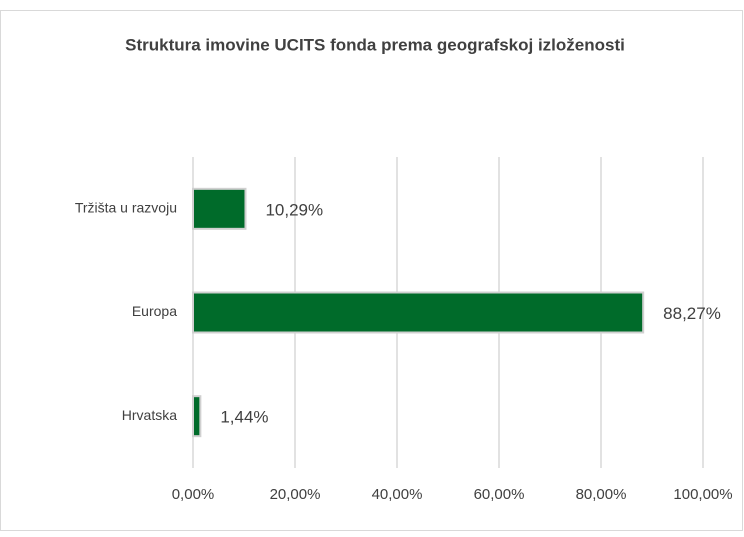 Image resolution: width=744 pixels, height=537 pixels. I want to click on y-tick-label: Europa, so click(154, 311).